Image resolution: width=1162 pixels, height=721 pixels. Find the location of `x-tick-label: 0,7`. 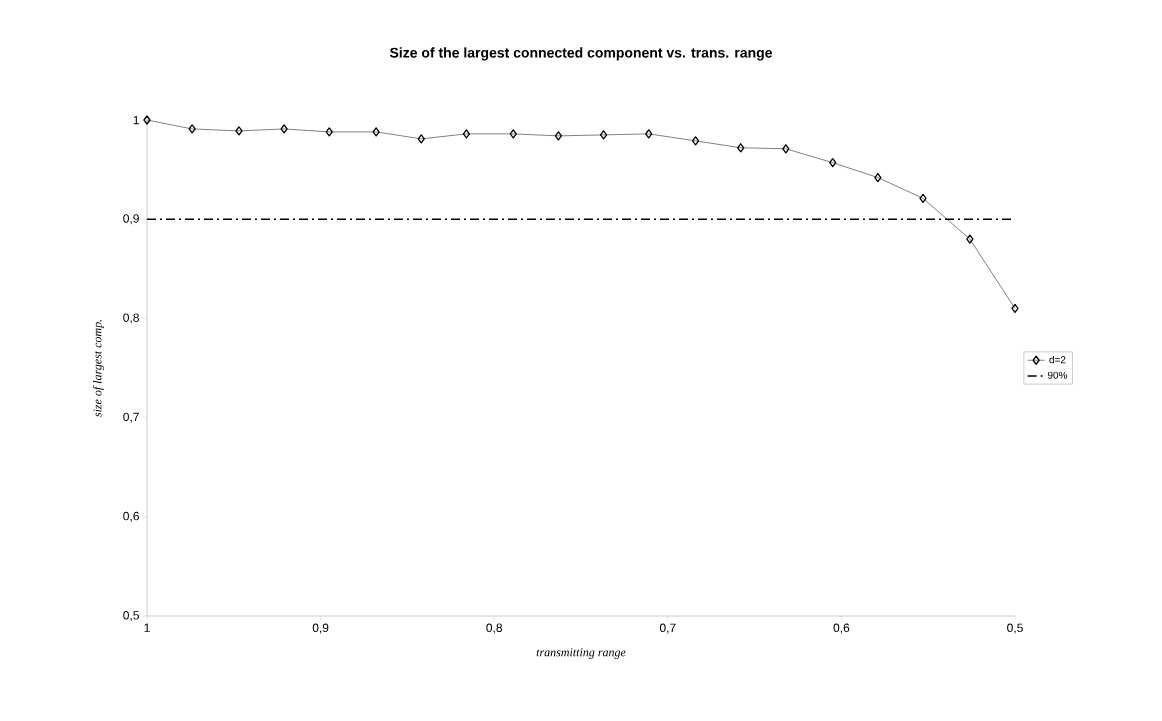

x-tick-label: 0,7 is located at coordinates (667, 628).